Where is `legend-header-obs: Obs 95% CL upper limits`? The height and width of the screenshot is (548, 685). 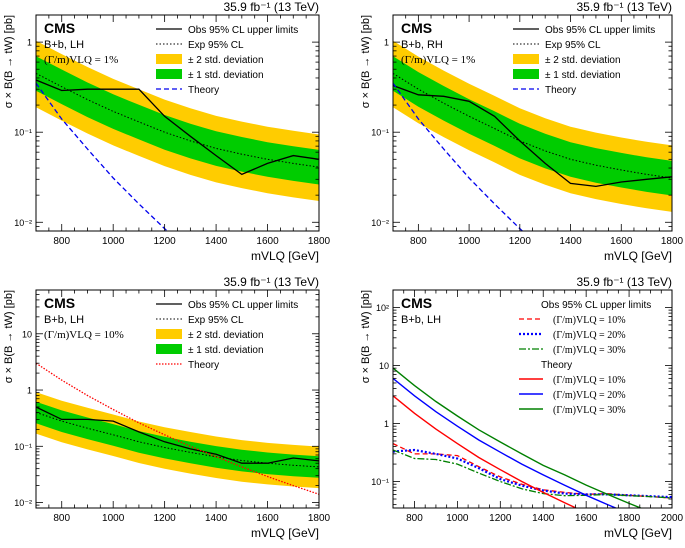 legend-header-obs: Obs 95% CL upper limits is located at coordinates (596, 305).